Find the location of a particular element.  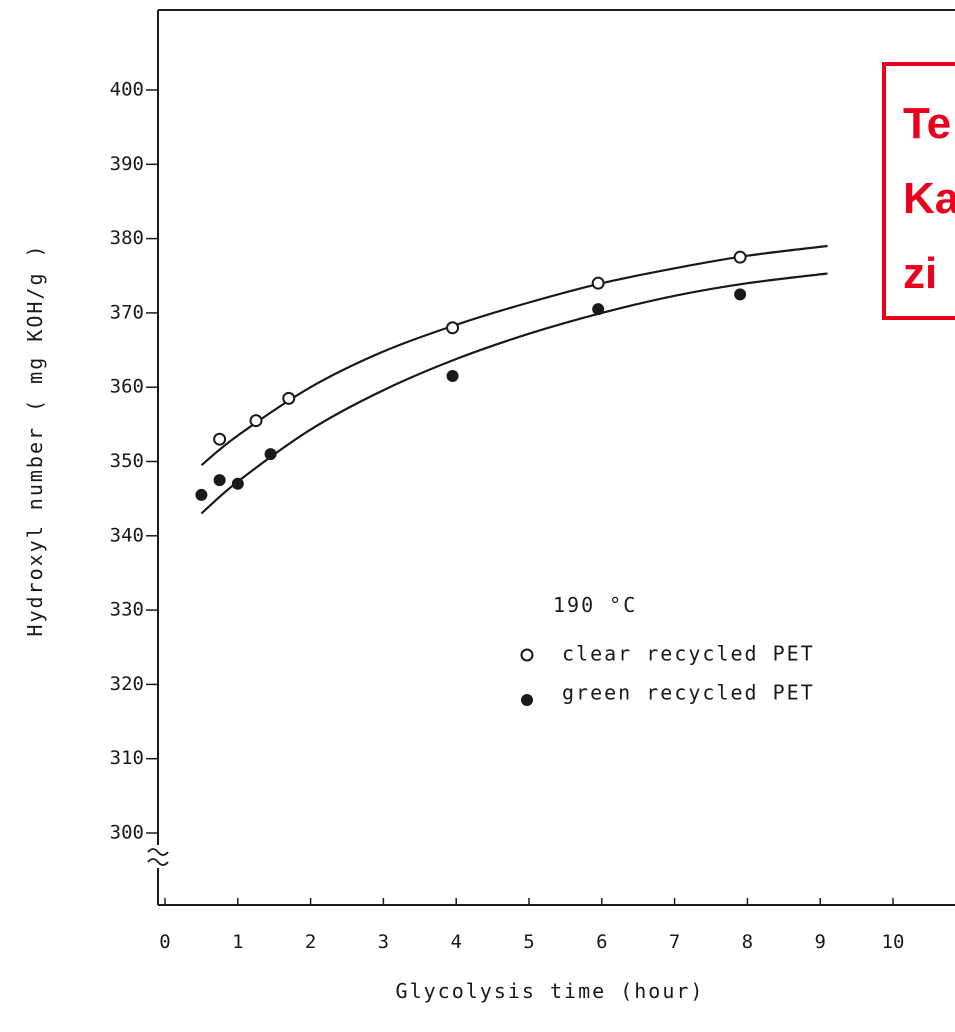

y-tick-label: 340 is located at coordinates (127, 535).